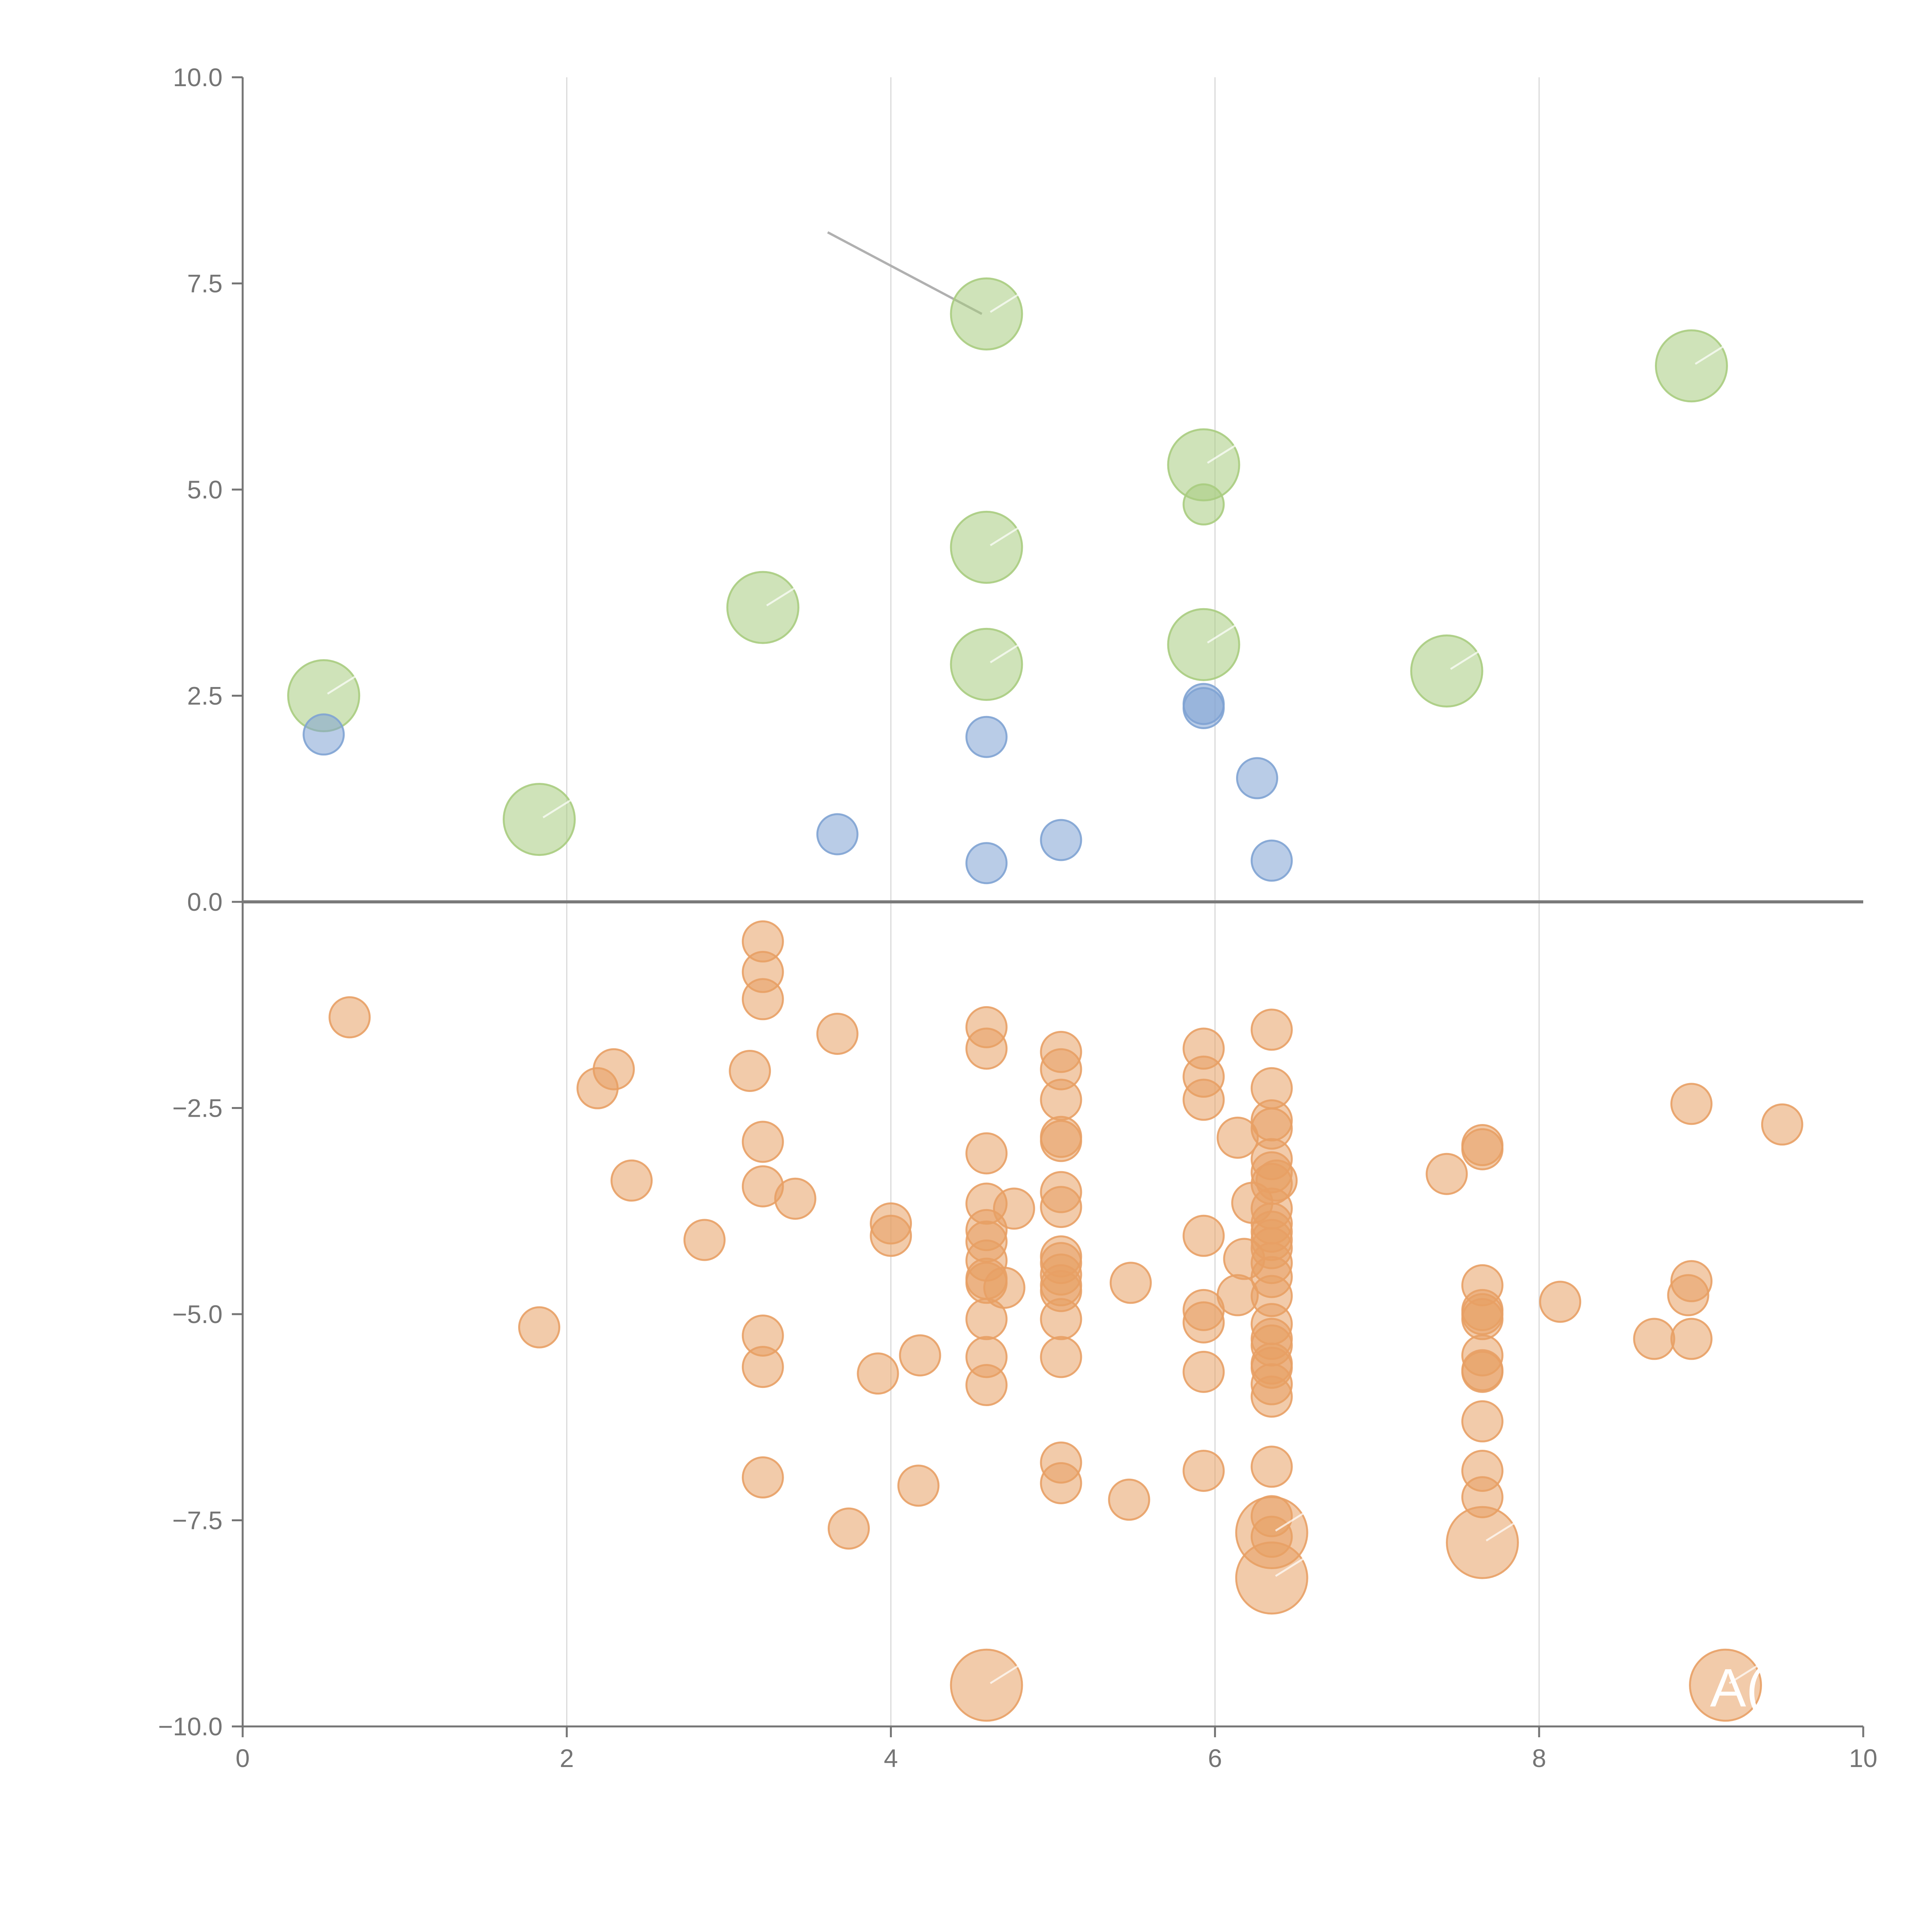 This screenshot has width=1932, height=1932. I want to click on x-tick-label: 6, so click(1215, 1758).